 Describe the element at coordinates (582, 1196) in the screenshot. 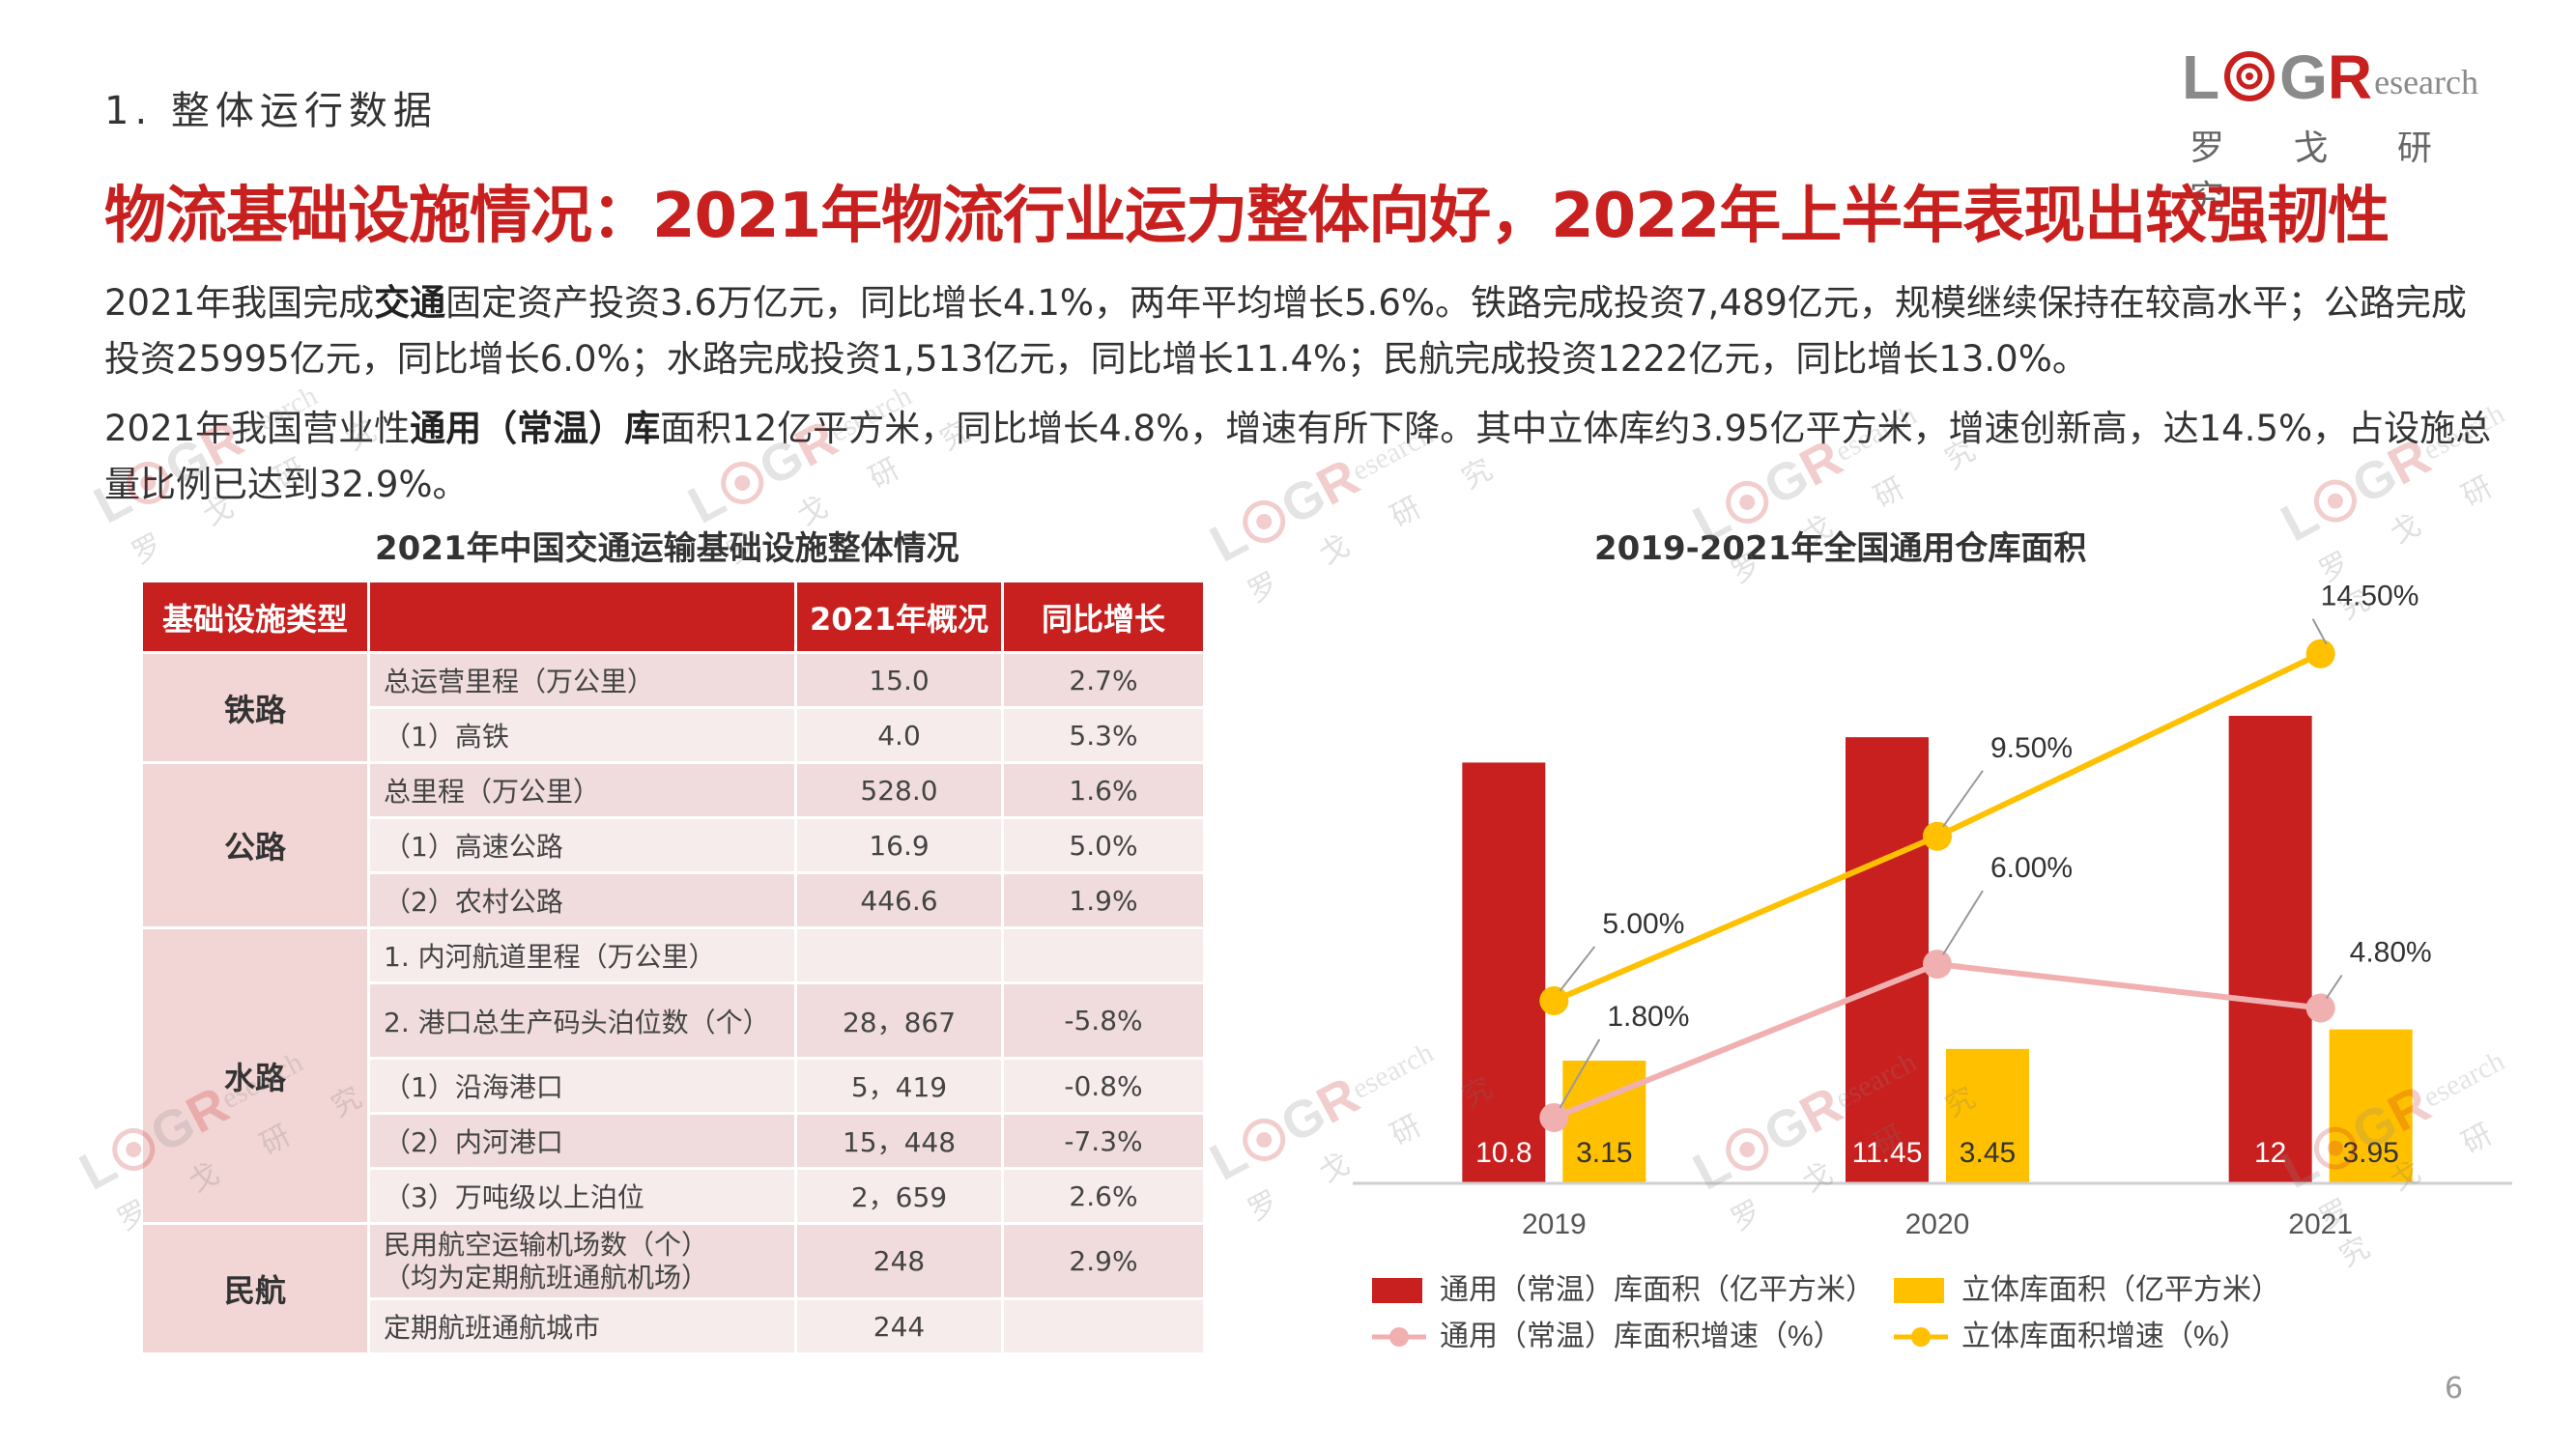

I see `cell-item: （3）万吨级以上泊位` at that location.